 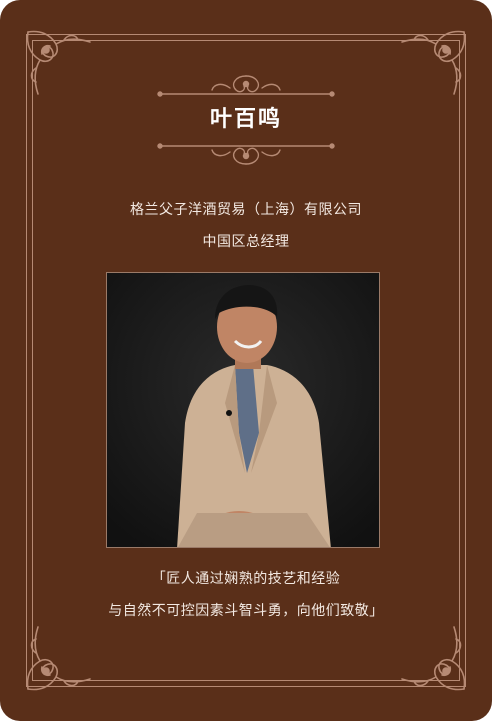 What do you see at coordinates (245, 119) in the screenshot?
I see `person-name: 叶百鸣` at bounding box center [245, 119].